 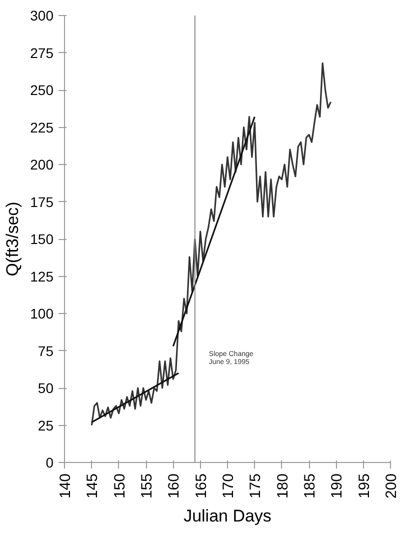 What do you see at coordinates (42, 314) in the screenshot?
I see `y-tick-label: 100` at bounding box center [42, 314].